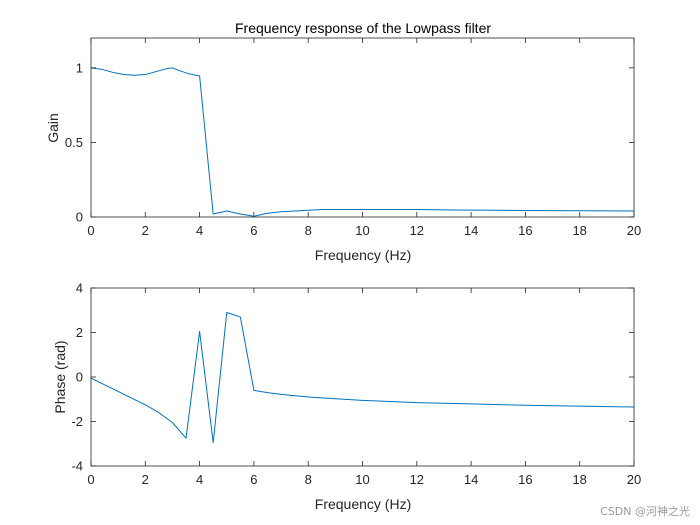 The width and height of the screenshot is (700, 525). Describe the element at coordinates (90, 479) in the screenshot. I see `phase-x-tick-label: 0` at that location.